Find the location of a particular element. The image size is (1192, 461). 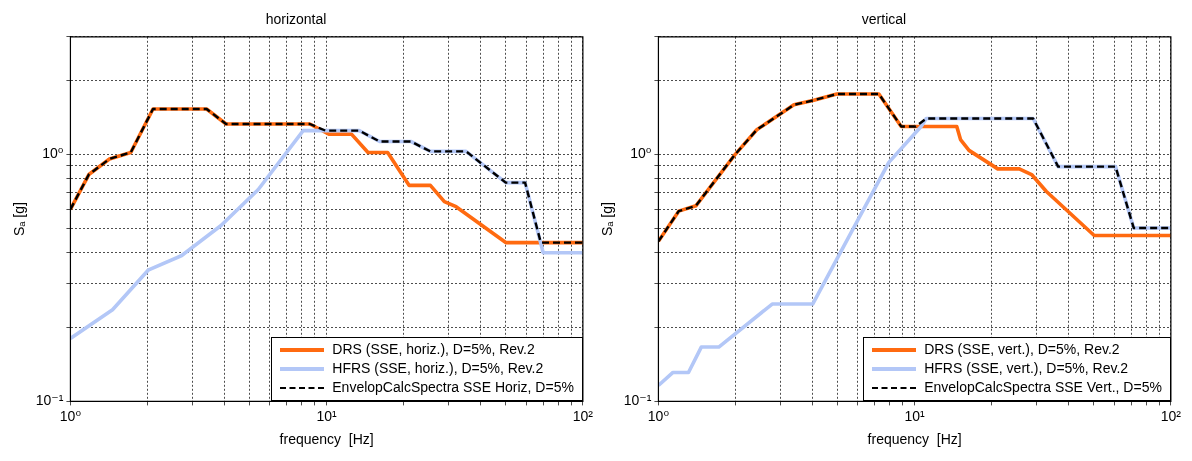

legend-label: DRS (SSE, horiz.), D=5%, Rev.2 is located at coordinates (433, 350).